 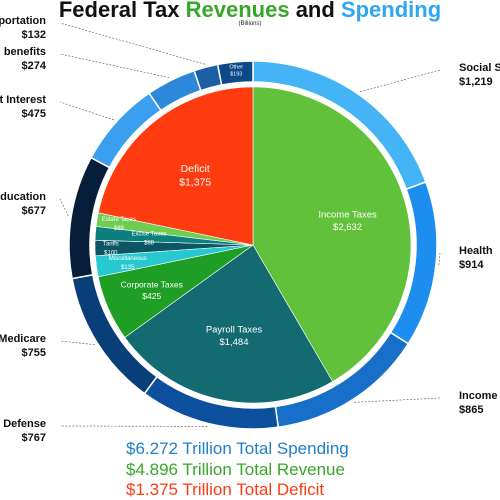 I want to click on spending-label-net-interest: t Interest, so click(x=23, y=100).